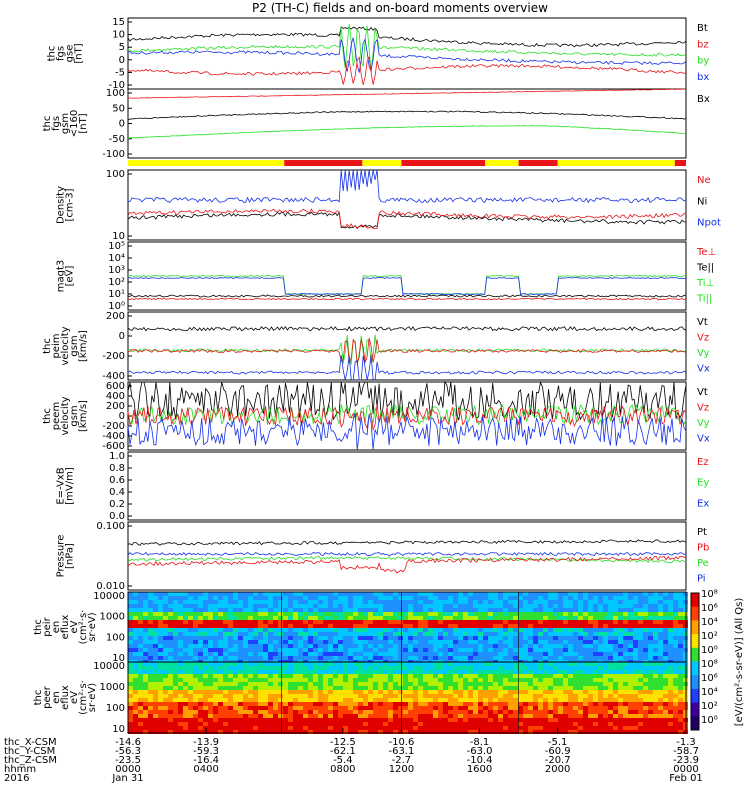  What do you see at coordinates (695, 723) in the screenshot?
I see `colorbar-segment` at bounding box center [695, 723].